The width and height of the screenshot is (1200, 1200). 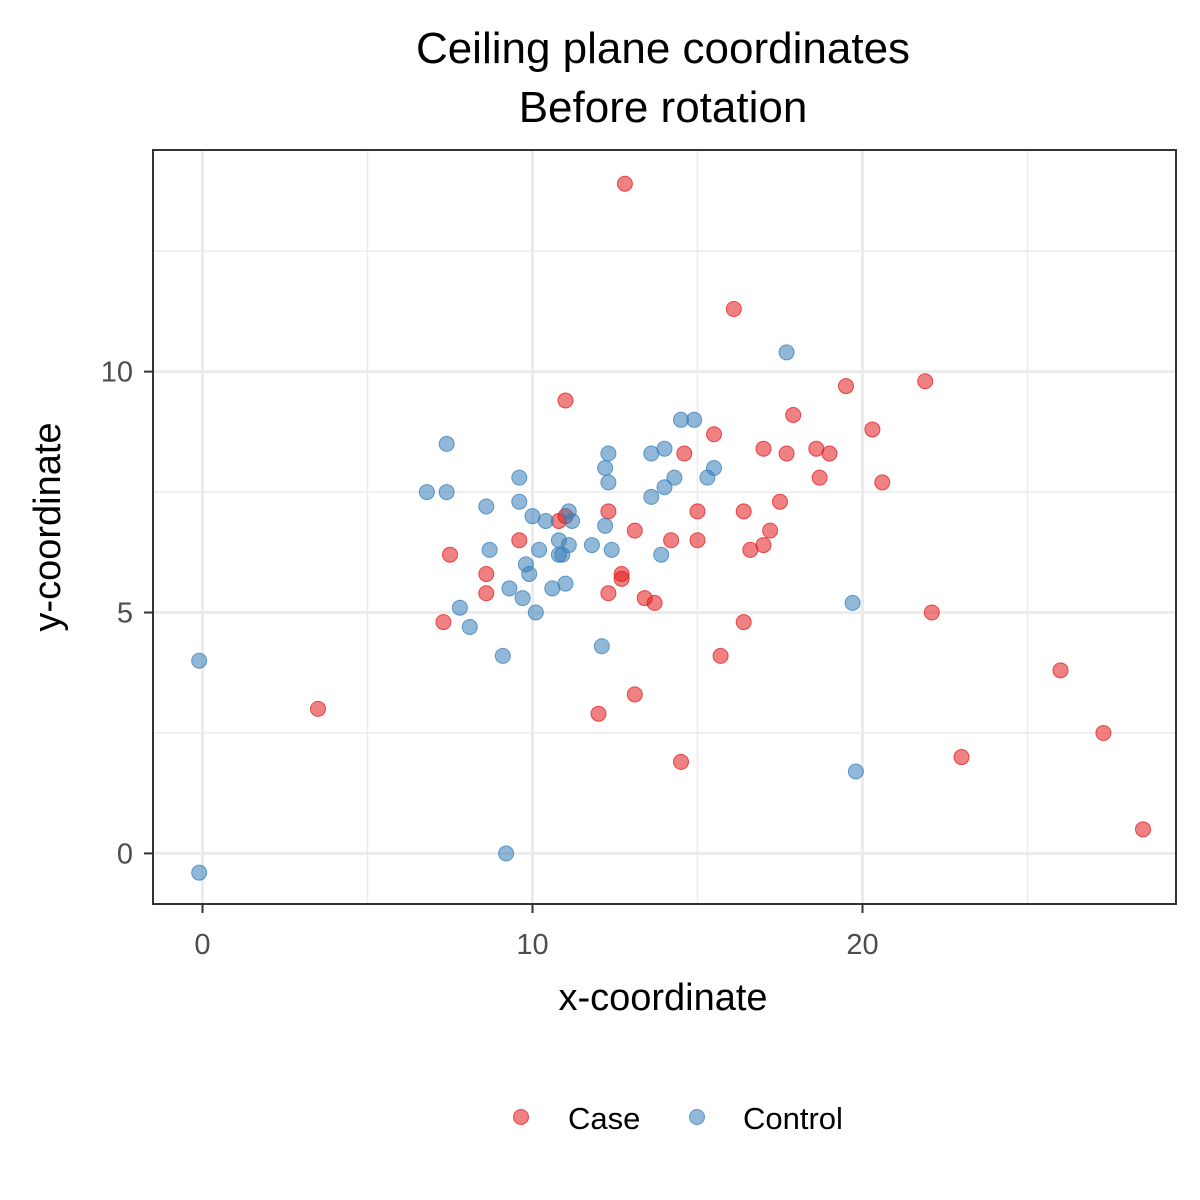 I want to click on legend: Case Control, so click(x=678, y=1118).